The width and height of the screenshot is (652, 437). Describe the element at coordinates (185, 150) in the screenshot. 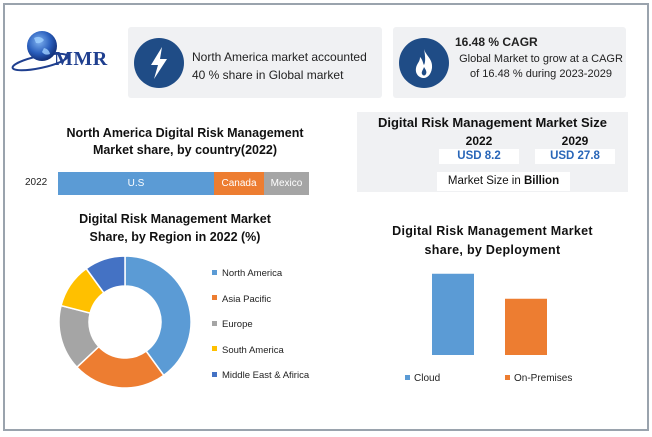

I see `na-title-line2: Market share, by country(2022)` at that location.